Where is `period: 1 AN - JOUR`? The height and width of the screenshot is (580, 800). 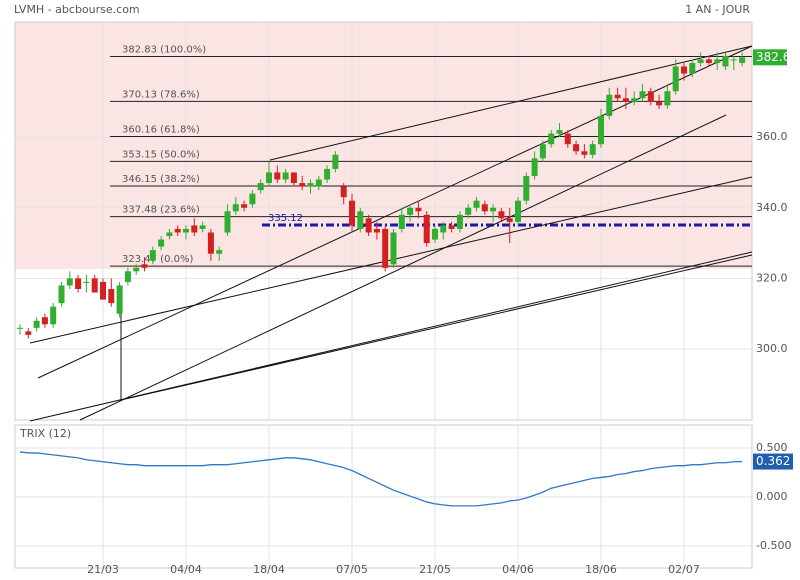 period: 1 AN - JOUR is located at coordinates (717, 9).